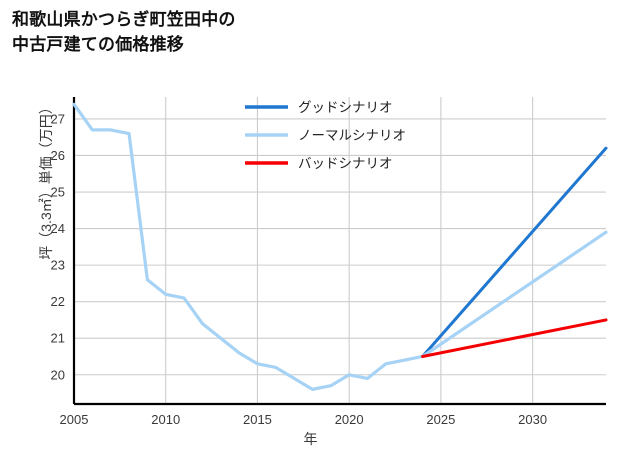  I want to click on svg-text: 24, so click(58, 228).